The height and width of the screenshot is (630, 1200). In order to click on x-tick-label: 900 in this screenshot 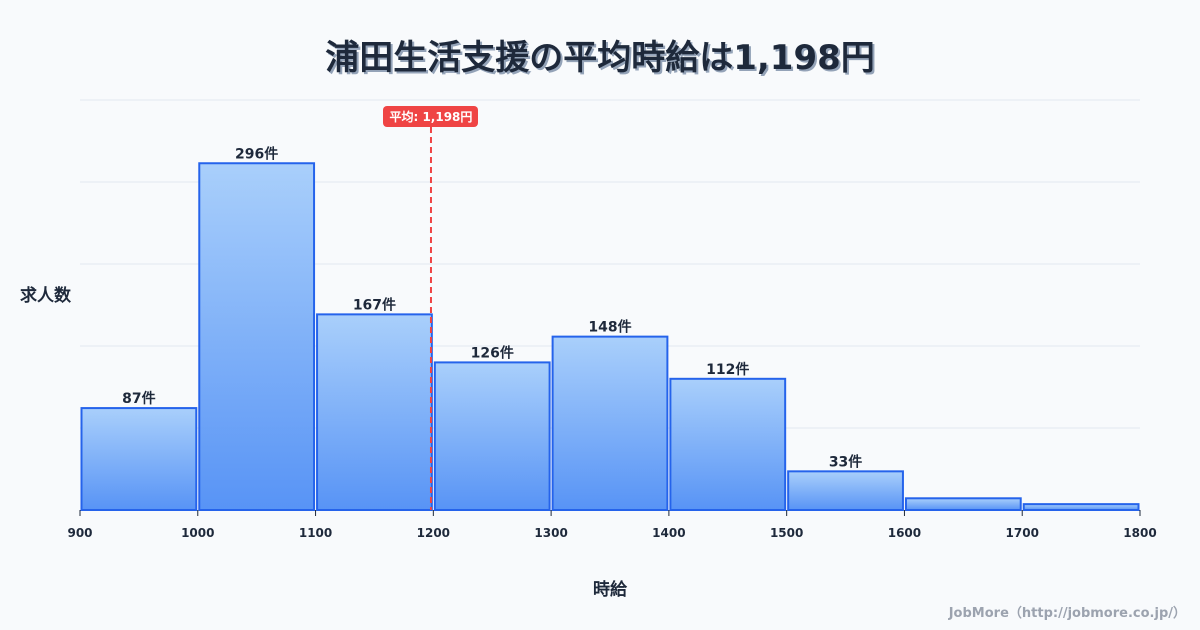, I will do `click(79, 533)`.